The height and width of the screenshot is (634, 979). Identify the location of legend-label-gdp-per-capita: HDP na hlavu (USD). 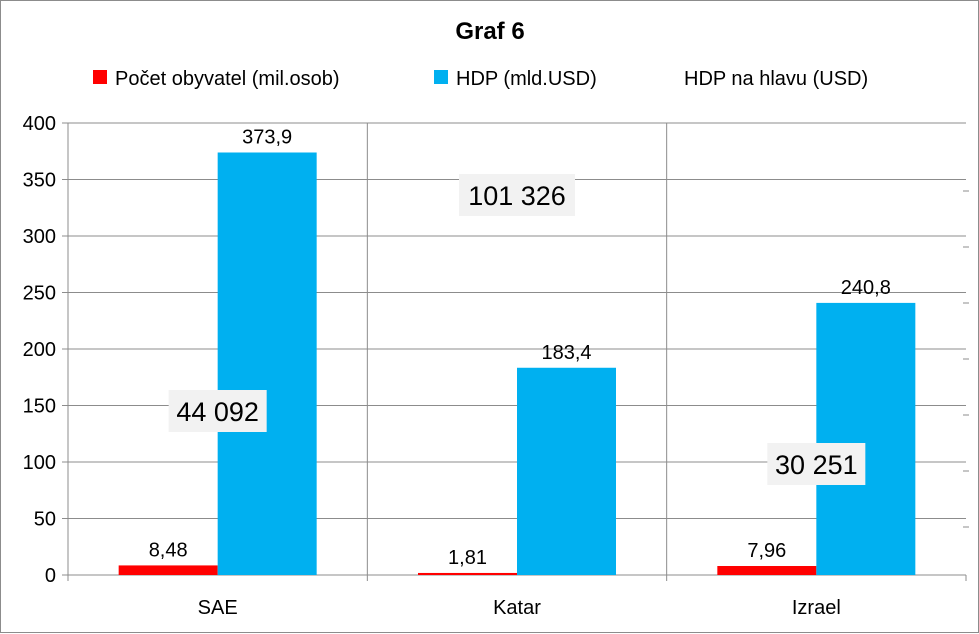
(776, 79).